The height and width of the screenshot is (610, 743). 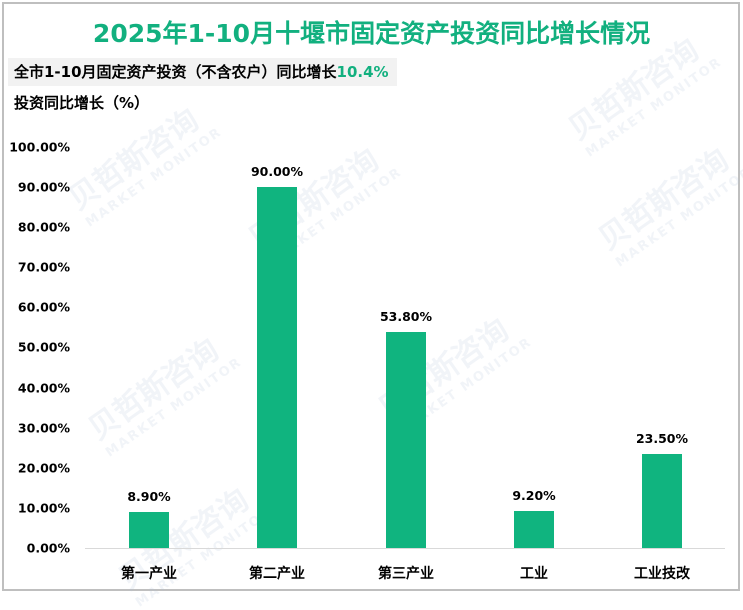 What do you see at coordinates (43, 508) in the screenshot?
I see `y-tick: 10.00%` at bounding box center [43, 508].